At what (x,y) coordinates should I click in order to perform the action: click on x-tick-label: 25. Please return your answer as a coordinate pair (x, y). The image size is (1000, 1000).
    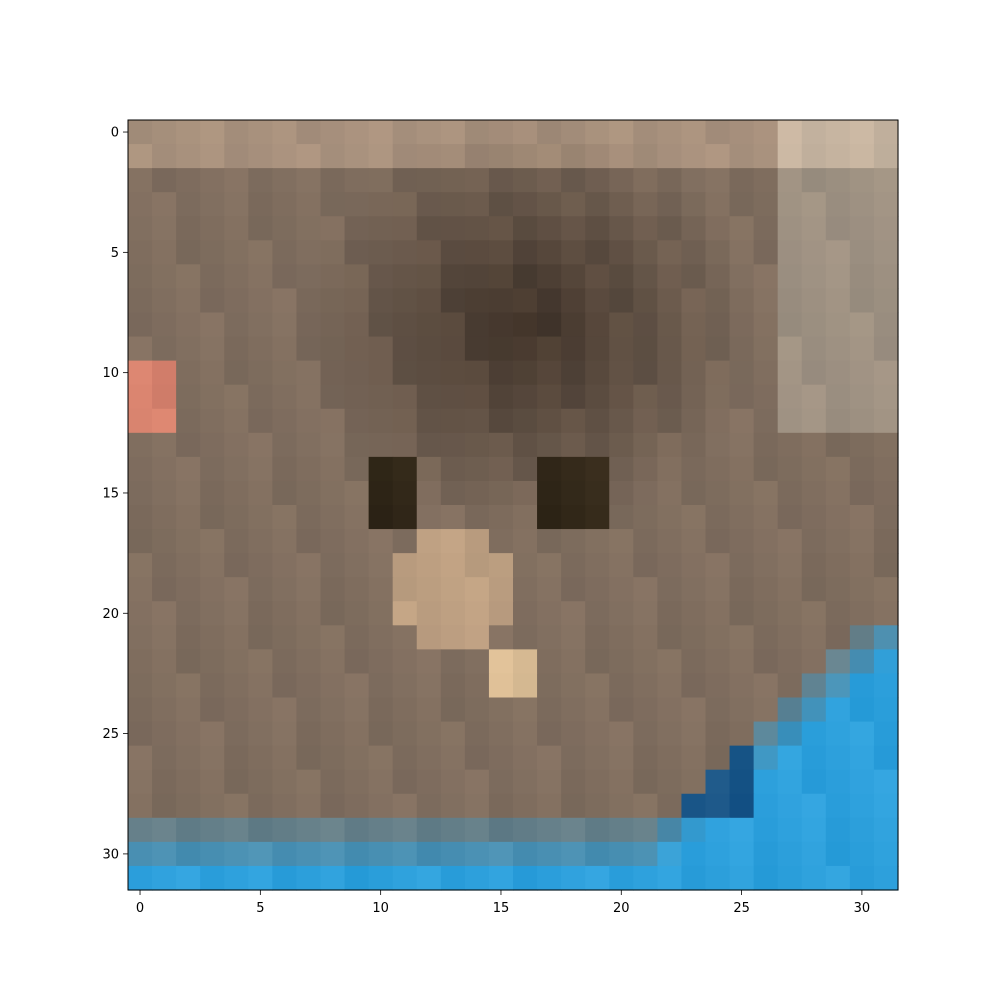
    Looking at the image, I should click on (741, 908).